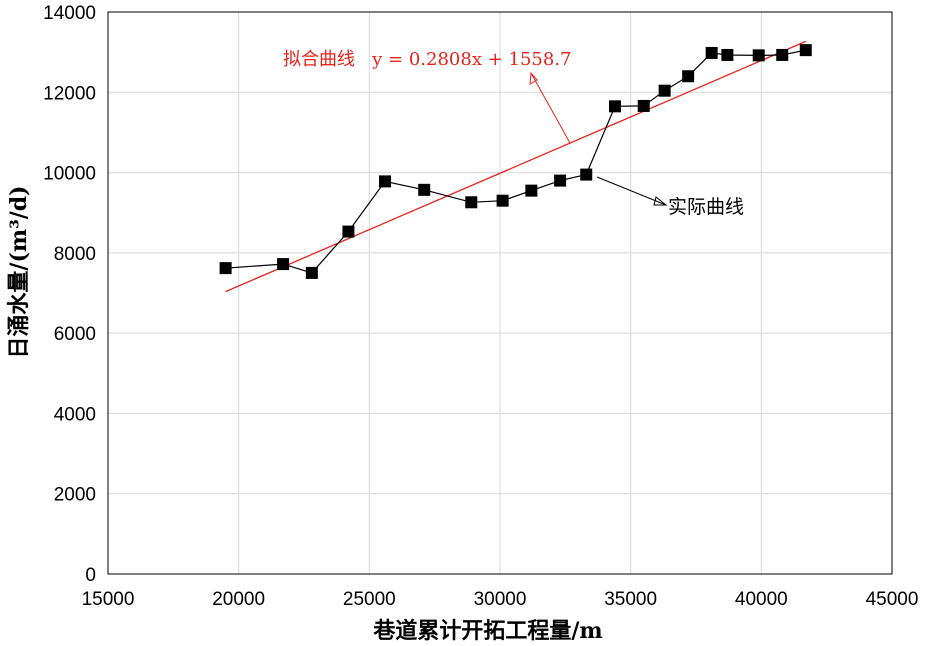 The height and width of the screenshot is (646, 935). What do you see at coordinates (631, 191) in the screenshot?
I see `actual-annotation-arrow-line` at bounding box center [631, 191].